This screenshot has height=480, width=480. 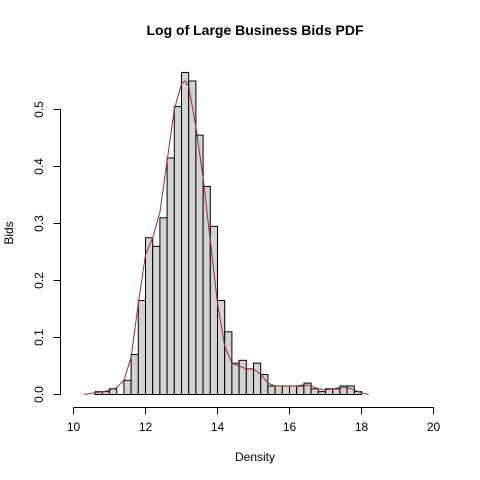 What do you see at coordinates (74, 427) in the screenshot?
I see `x-tick-label-0: 10` at bounding box center [74, 427].